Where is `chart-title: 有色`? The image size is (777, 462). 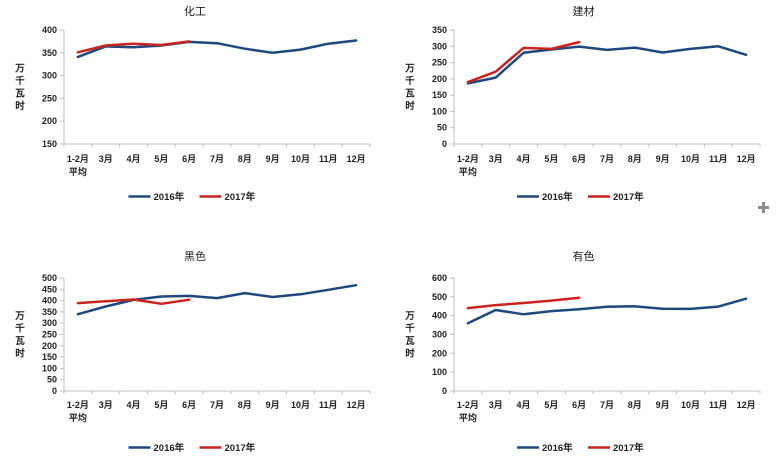 chart-title: 有色 is located at coordinates (584, 256).